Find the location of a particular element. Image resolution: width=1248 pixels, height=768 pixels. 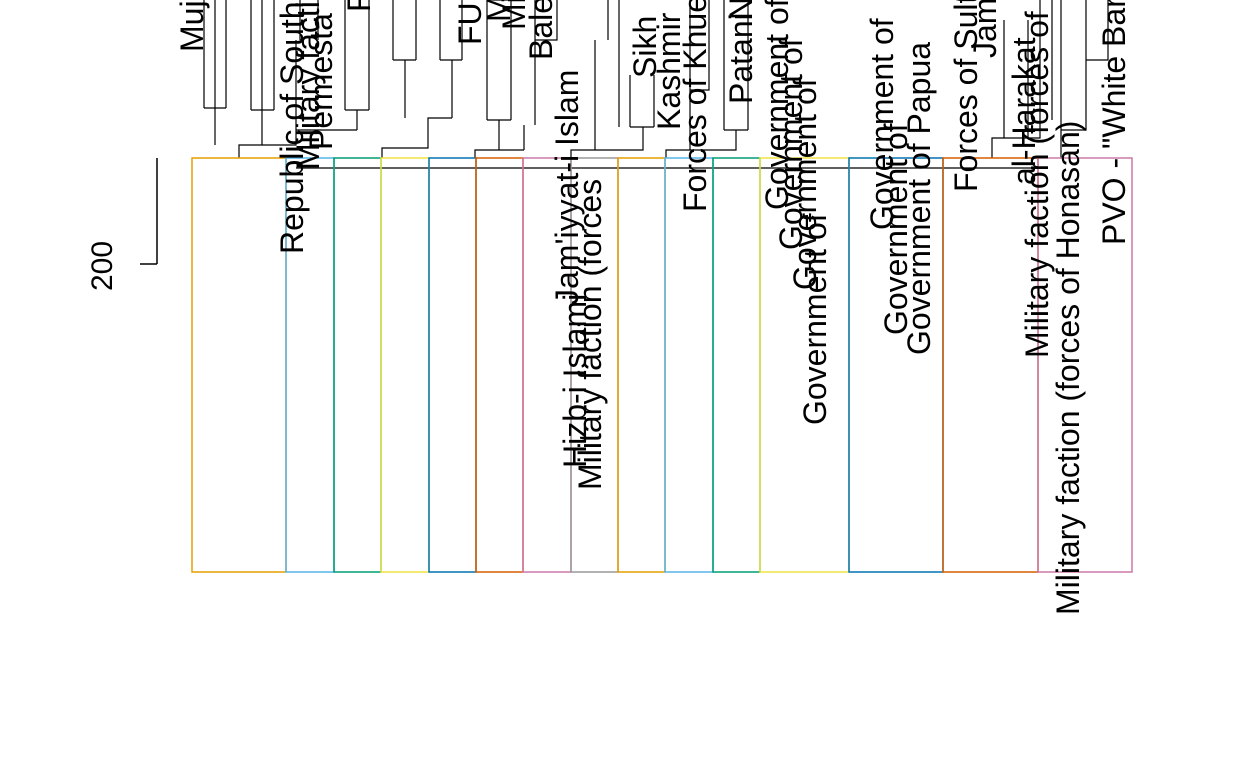

leaf-label: M is located at coordinates (499, 11).